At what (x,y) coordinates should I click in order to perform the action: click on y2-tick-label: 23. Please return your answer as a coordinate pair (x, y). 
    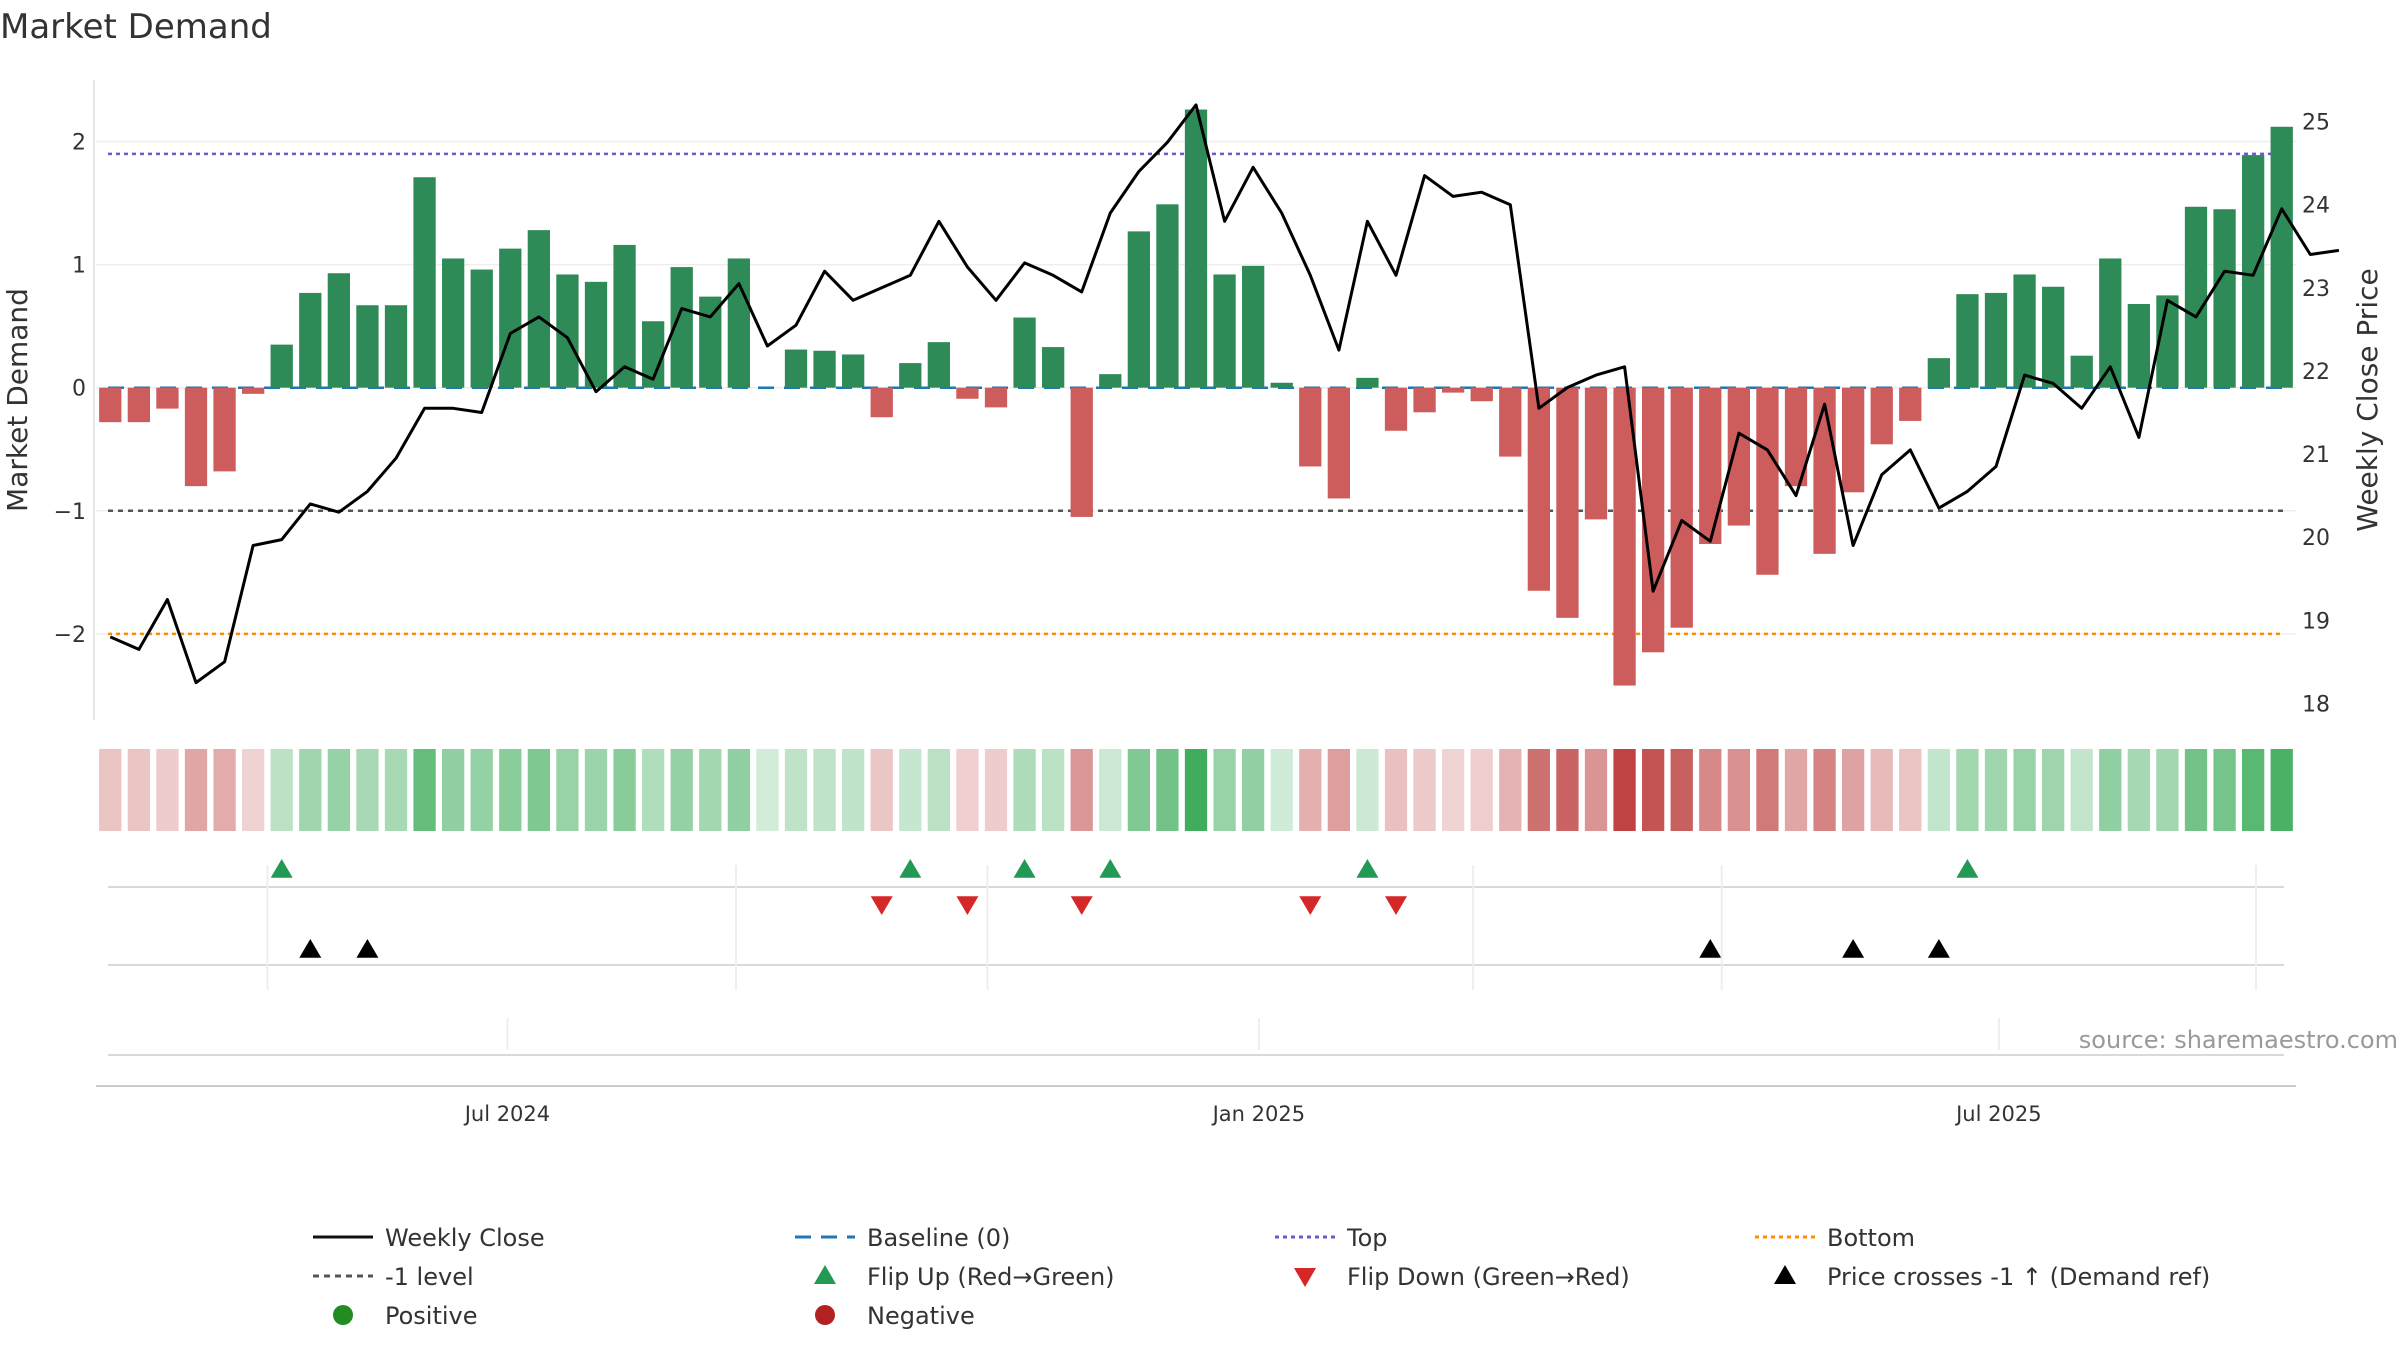
    Looking at the image, I should click on (2316, 289).